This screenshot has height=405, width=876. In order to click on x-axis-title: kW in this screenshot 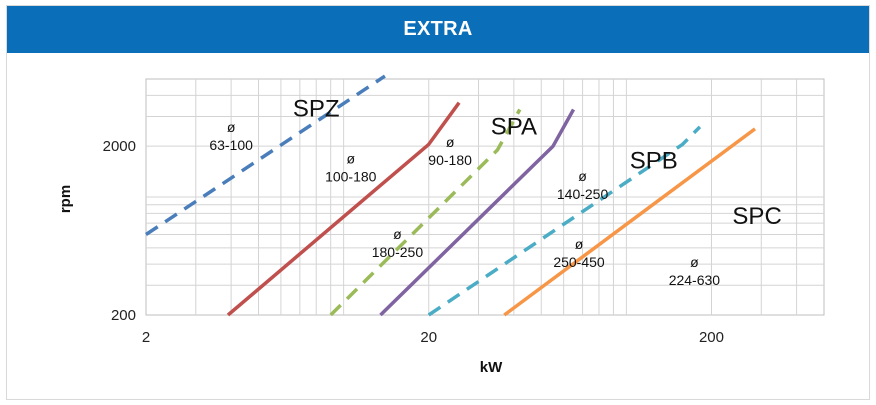, I will do `click(491, 367)`.